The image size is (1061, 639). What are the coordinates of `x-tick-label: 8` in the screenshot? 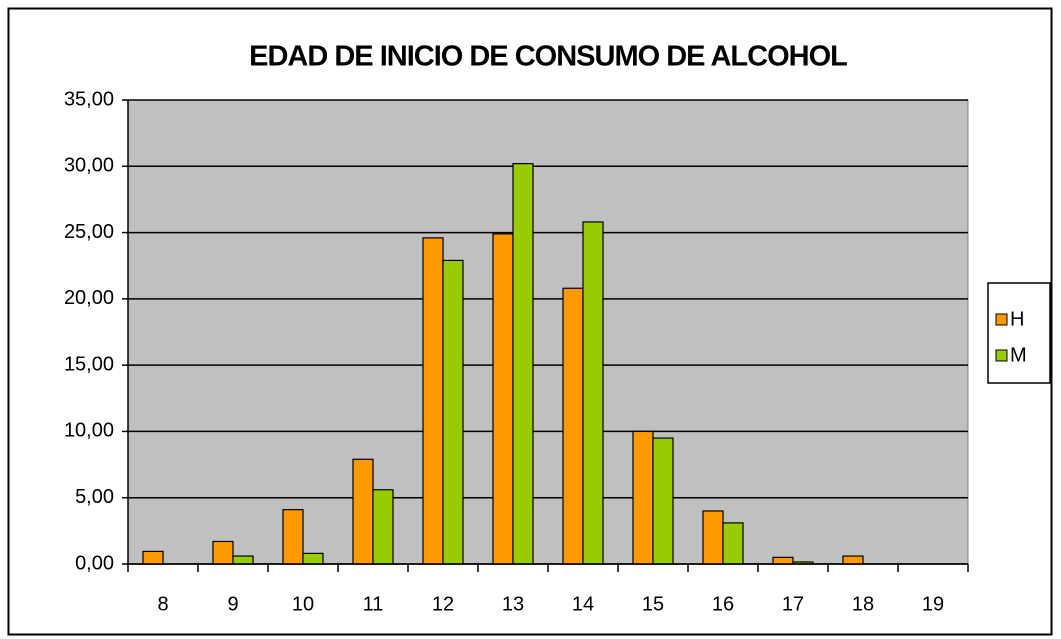 It's located at (162, 604).